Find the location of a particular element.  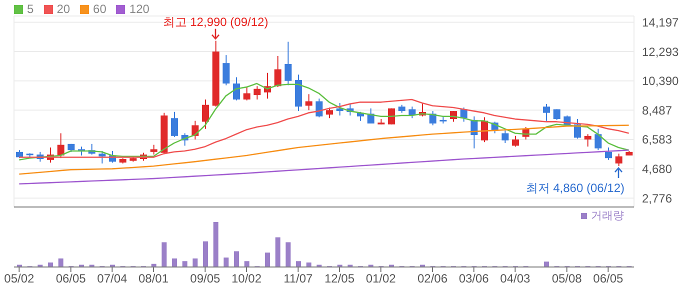

y-tick-label: 2,776 is located at coordinates (657, 198).